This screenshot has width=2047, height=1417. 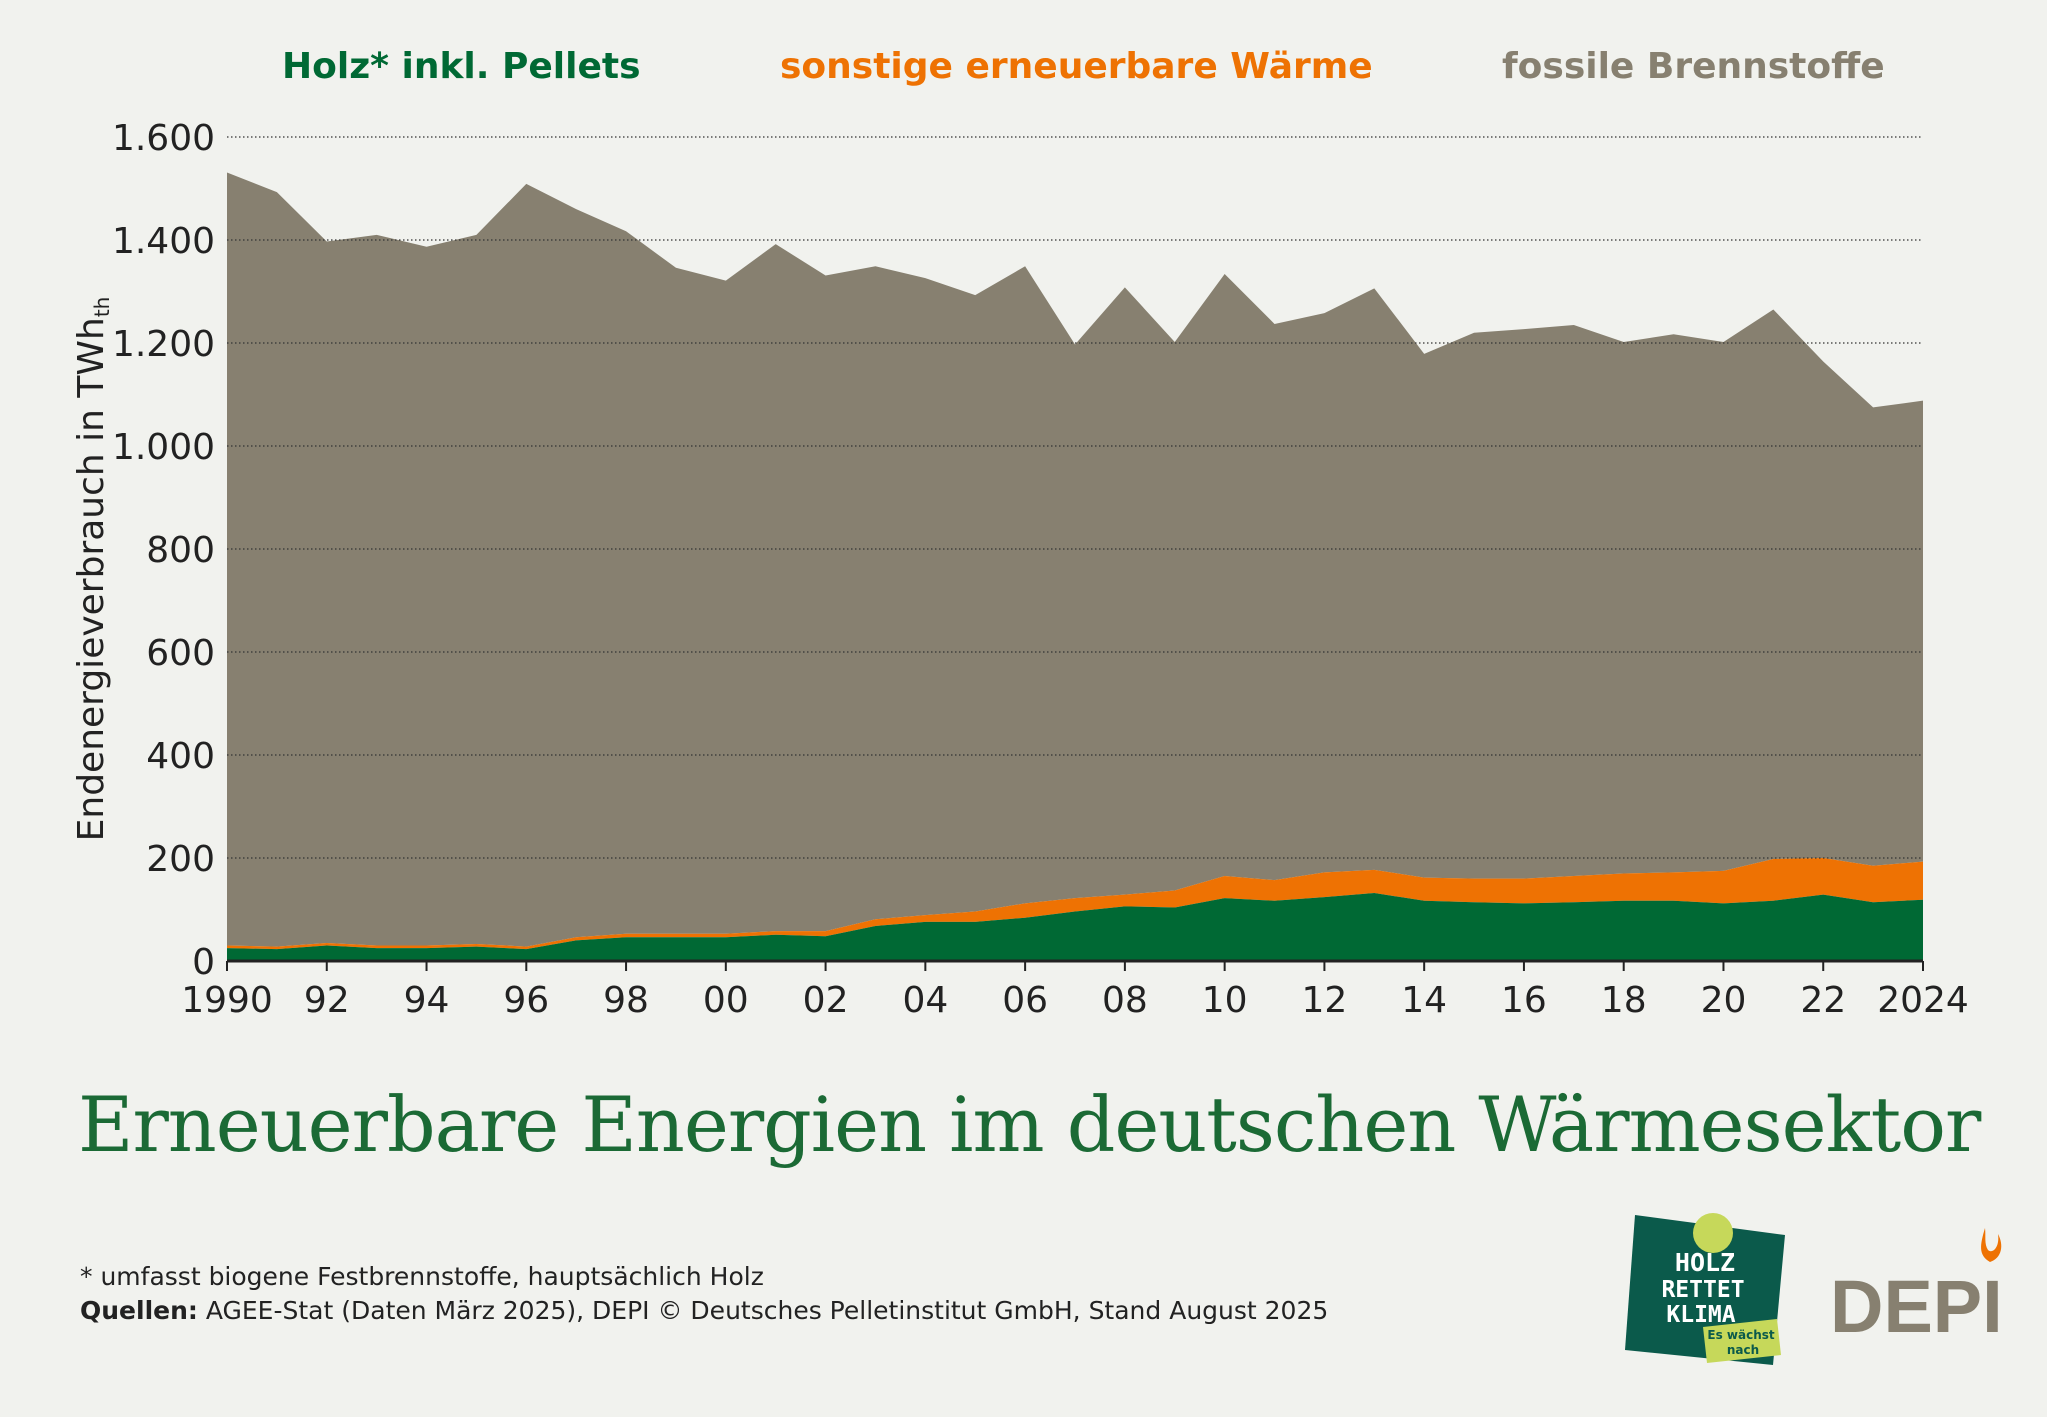 What do you see at coordinates (1916, 1302) in the screenshot?
I see `depi-text: DEPI` at bounding box center [1916, 1302].